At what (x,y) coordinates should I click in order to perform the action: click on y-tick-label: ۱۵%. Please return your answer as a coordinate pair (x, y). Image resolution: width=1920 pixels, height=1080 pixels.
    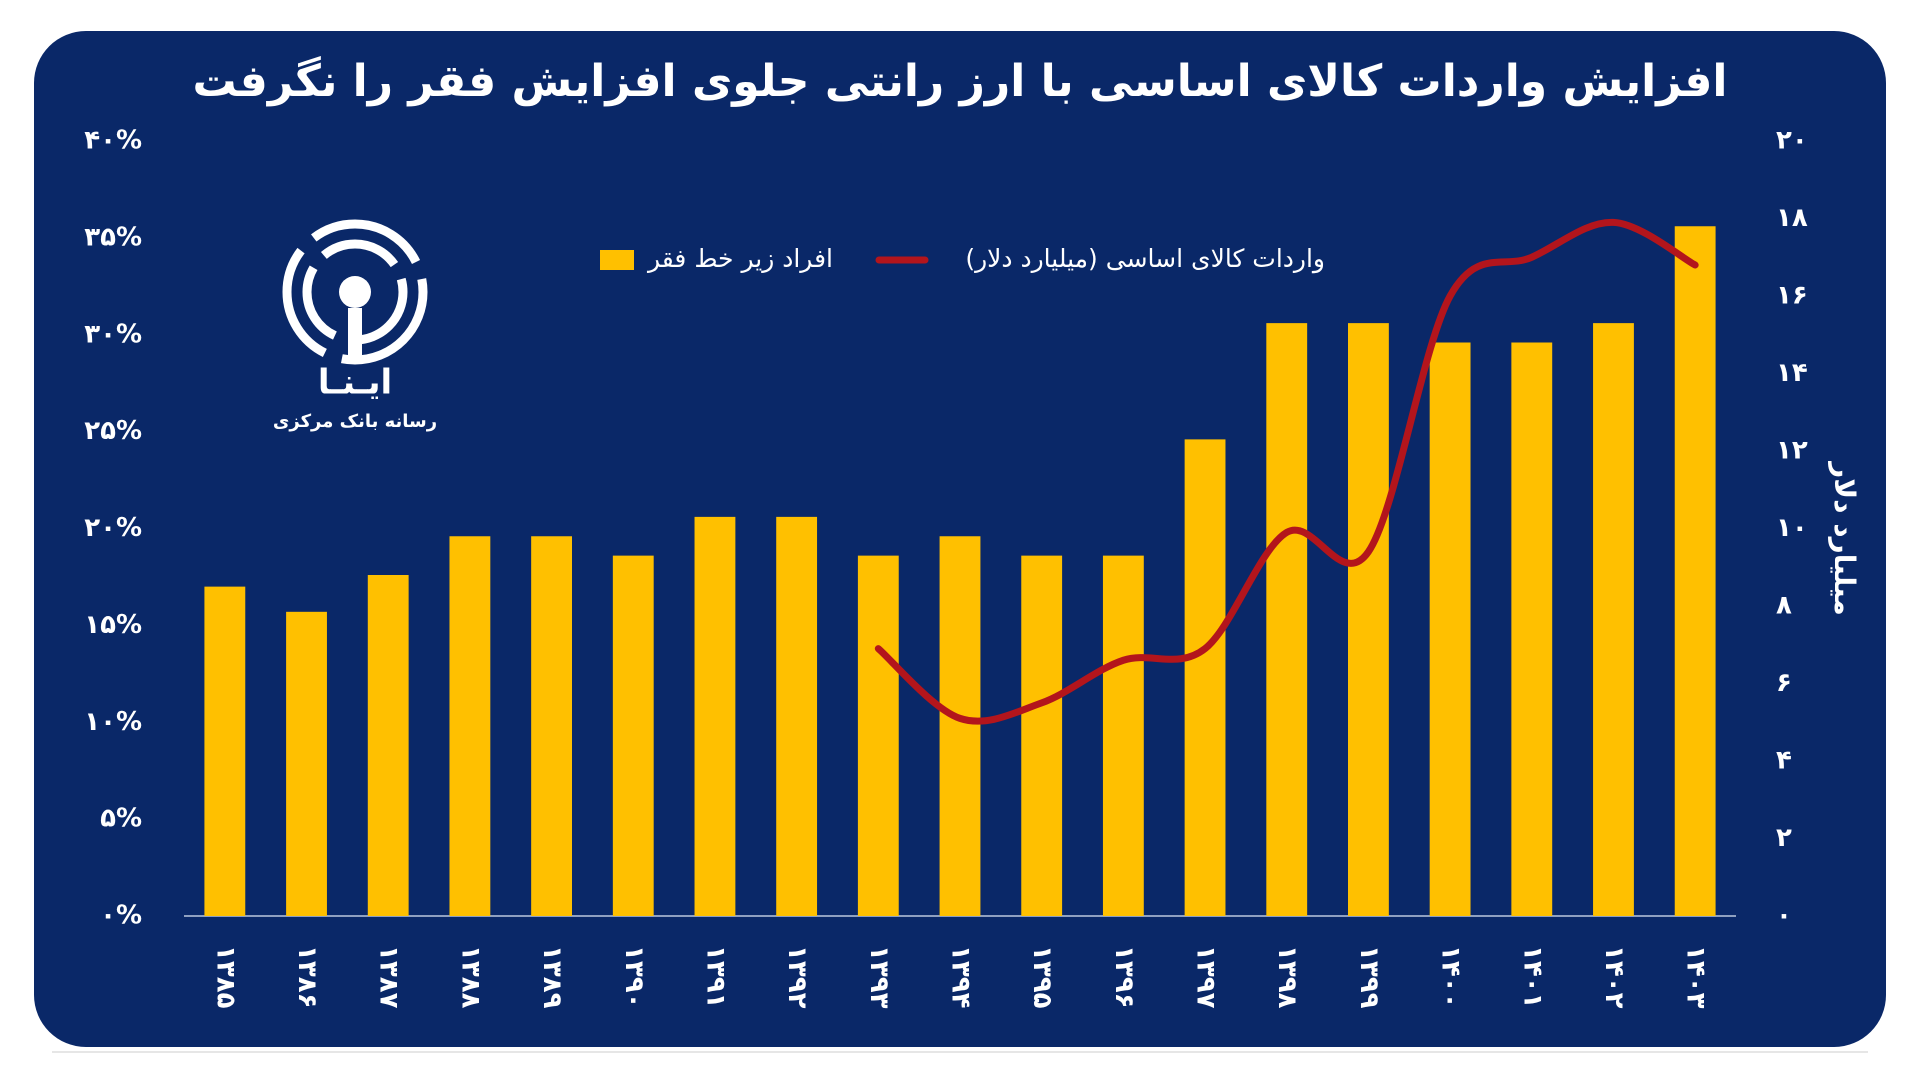
    Looking at the image, I should click on (113, 625).